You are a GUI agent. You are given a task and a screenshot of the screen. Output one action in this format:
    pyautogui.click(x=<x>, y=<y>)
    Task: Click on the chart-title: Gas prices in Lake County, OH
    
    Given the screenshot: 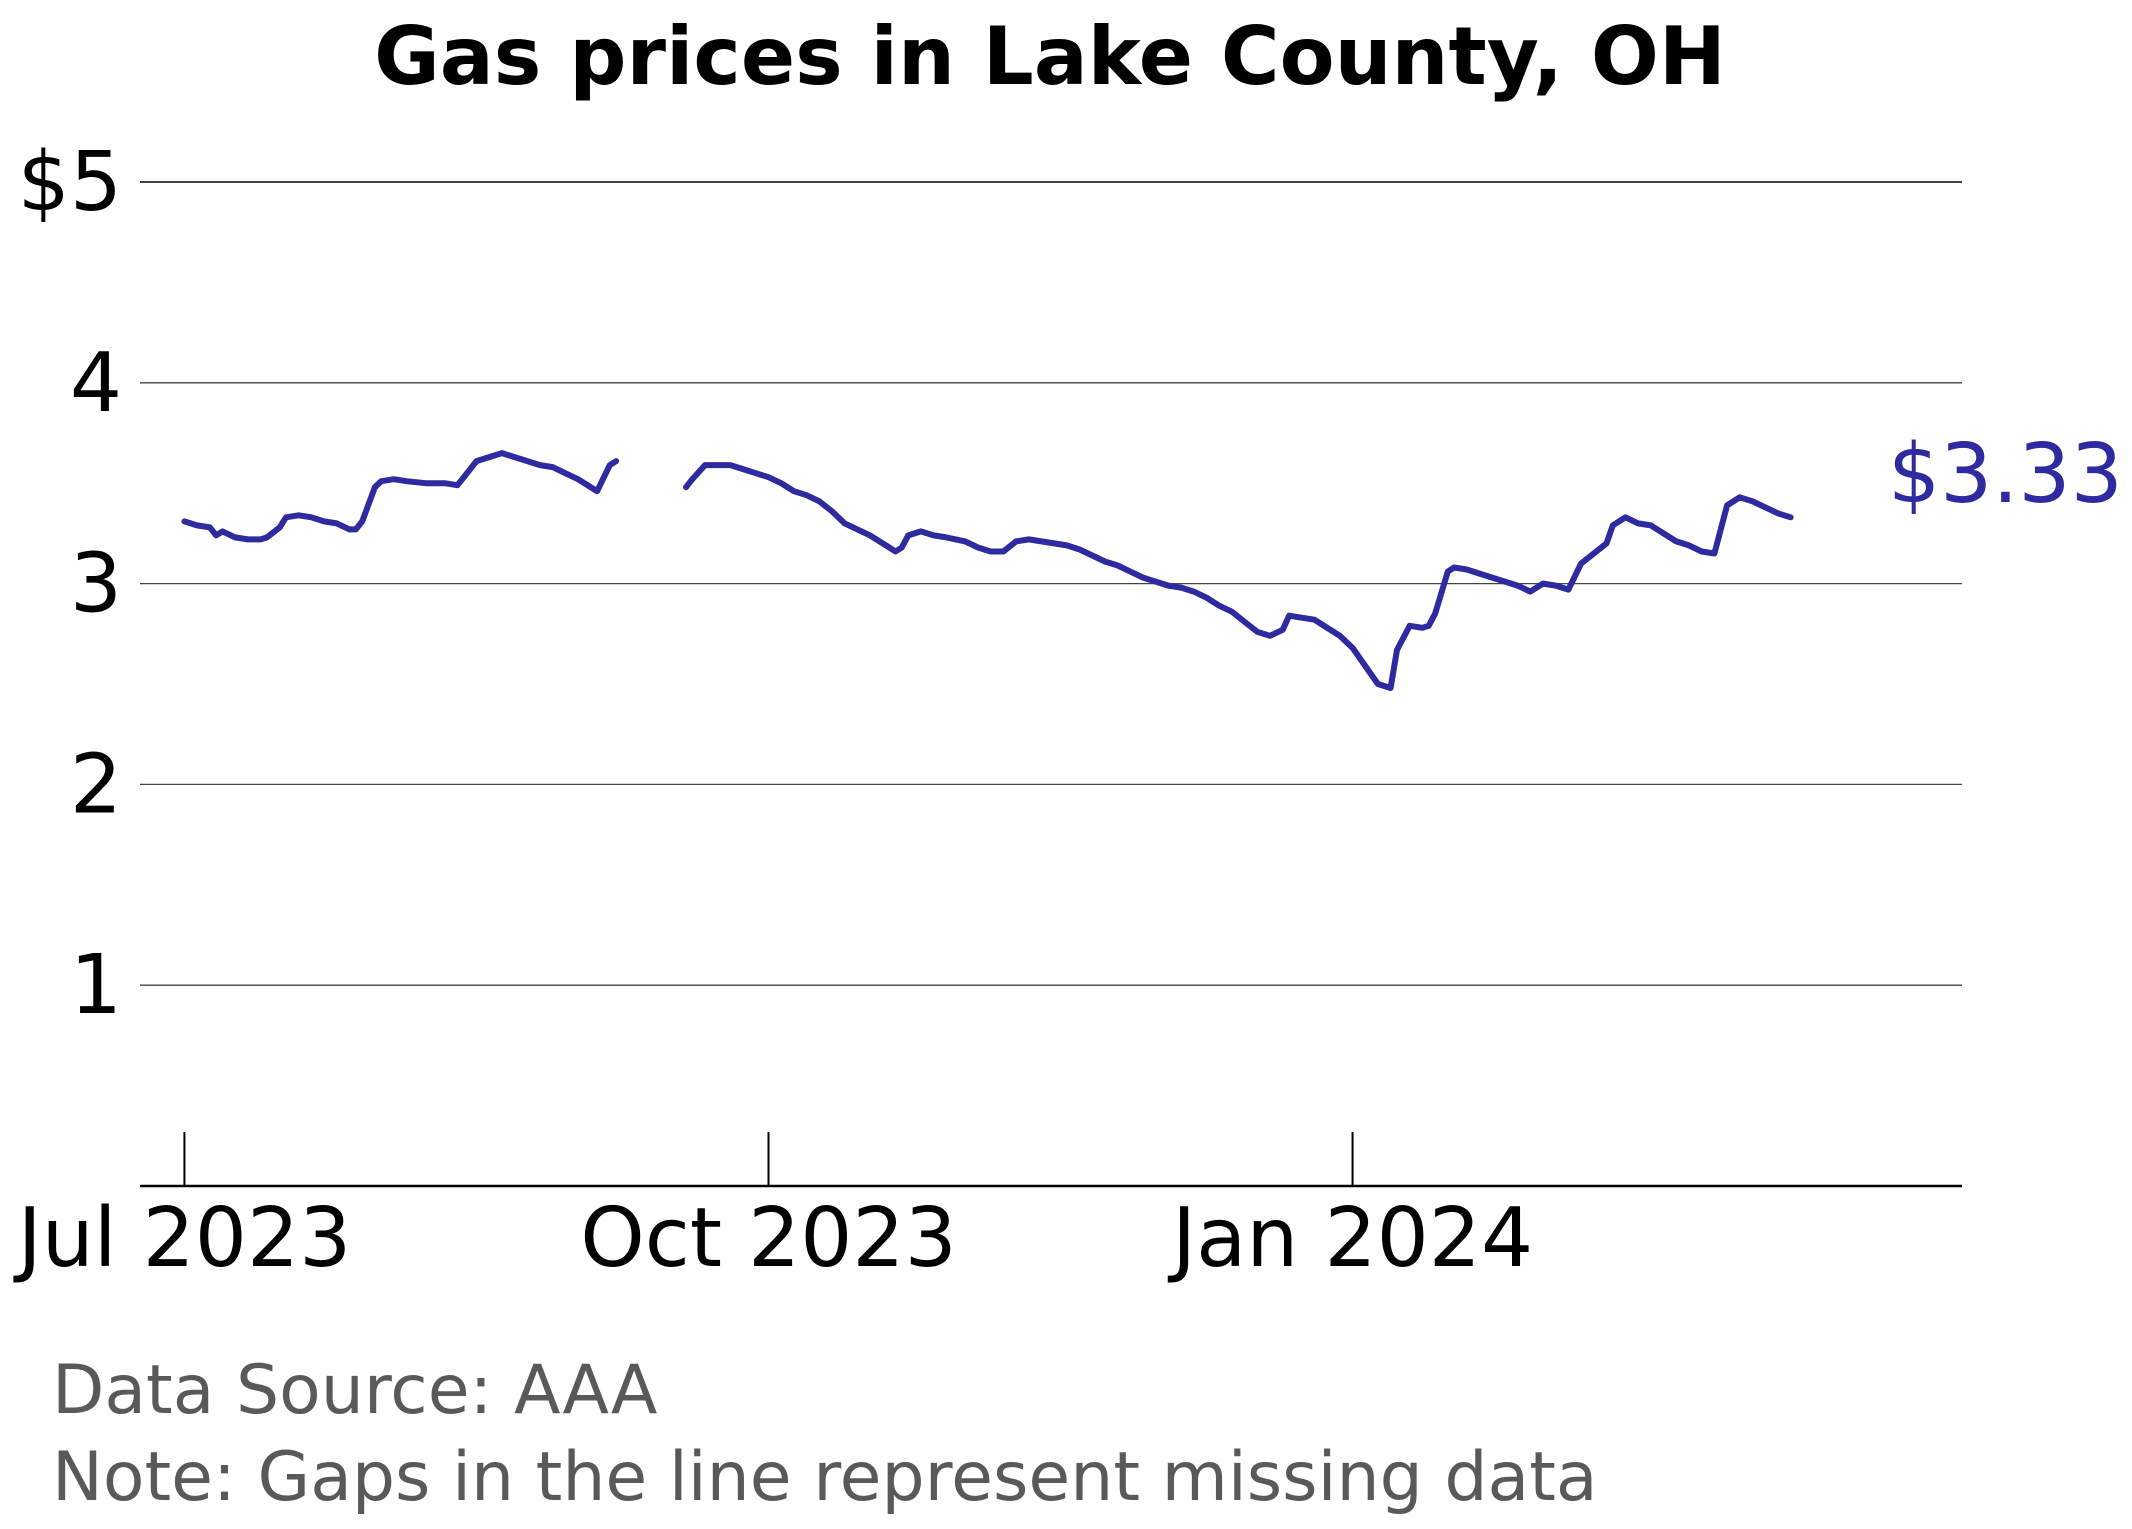 What is the action you would take?
    pyautogui.click(x=1050, y=56)
    